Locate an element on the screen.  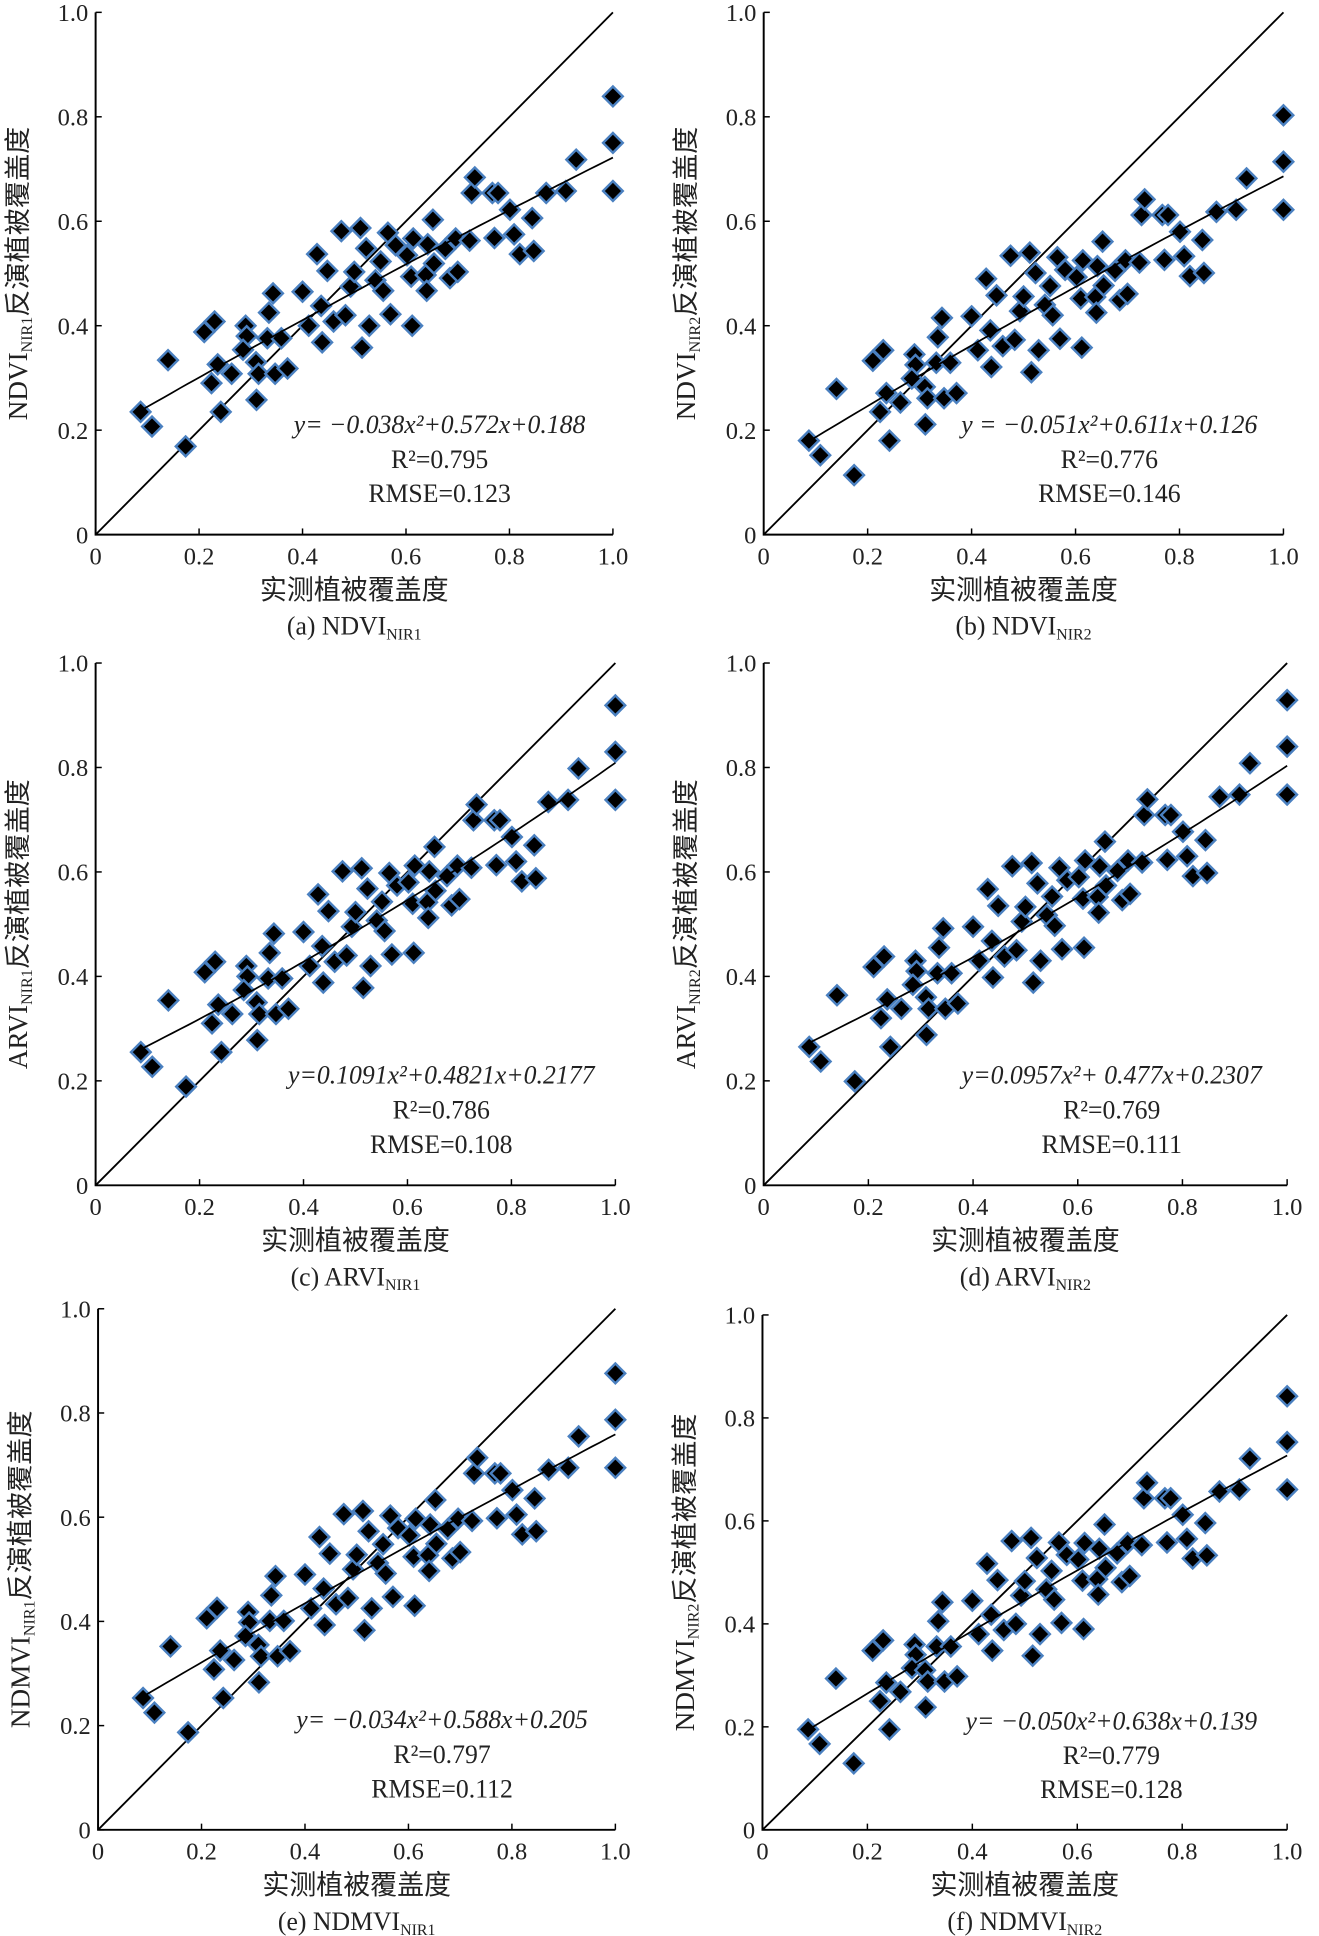
fit-equation: y= −0.050x²+0.638x+0.139 is located at coordinates (1110, 1720).